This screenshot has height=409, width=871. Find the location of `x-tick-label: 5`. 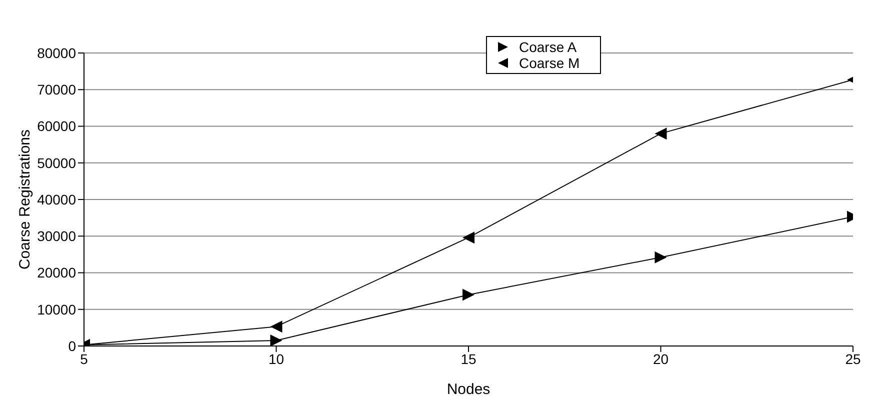

x-tick-label: 5 is located at coordinates (84, 358).